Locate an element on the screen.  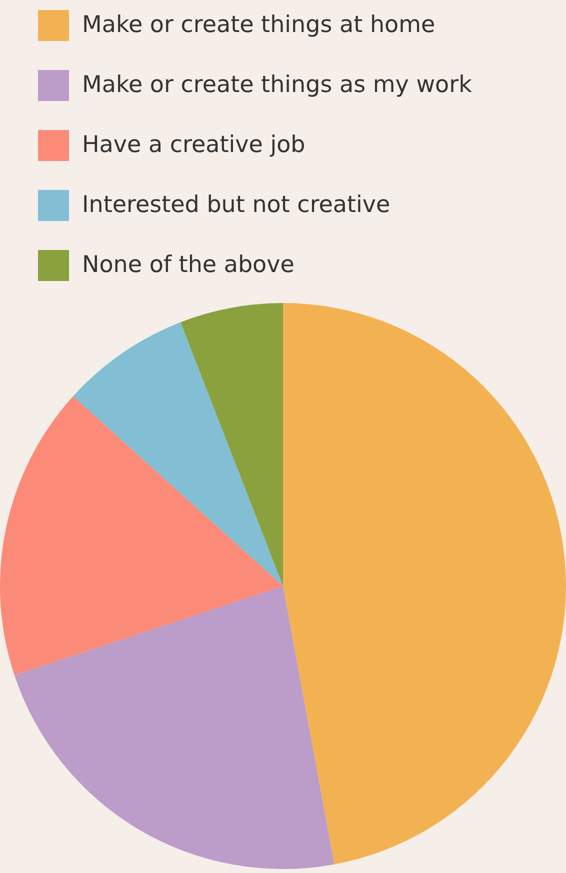
legend-label: None of the above is located at coordinates (188, 265).